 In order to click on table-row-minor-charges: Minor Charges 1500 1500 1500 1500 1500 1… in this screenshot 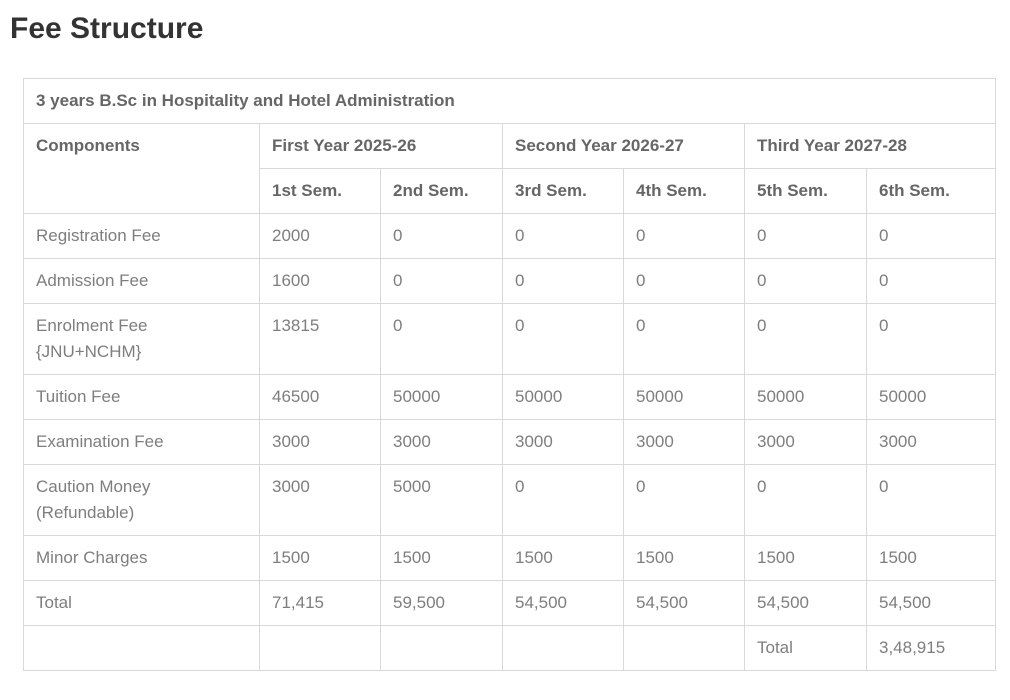, I will do `click(510, 557)`.